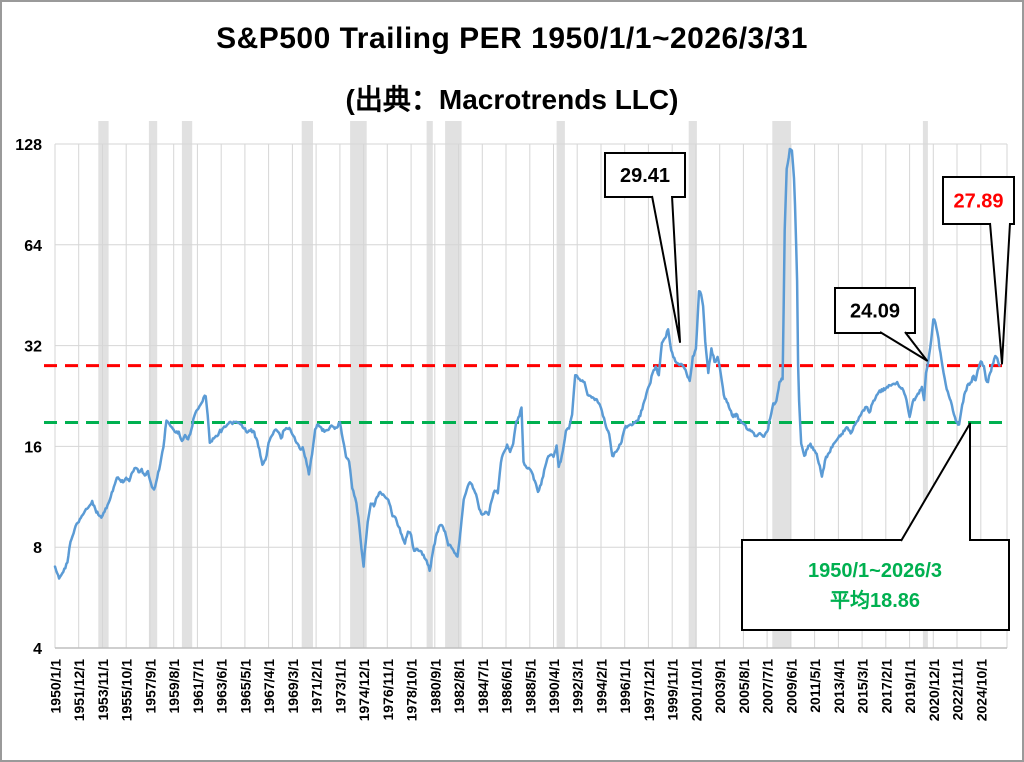 The height and width of the screenshot is (762, 1024). What do you see at coordinates (978, 270) in the screenshot?
I see `annotation-27-89: 27.89` at bounding box center [978, 270].